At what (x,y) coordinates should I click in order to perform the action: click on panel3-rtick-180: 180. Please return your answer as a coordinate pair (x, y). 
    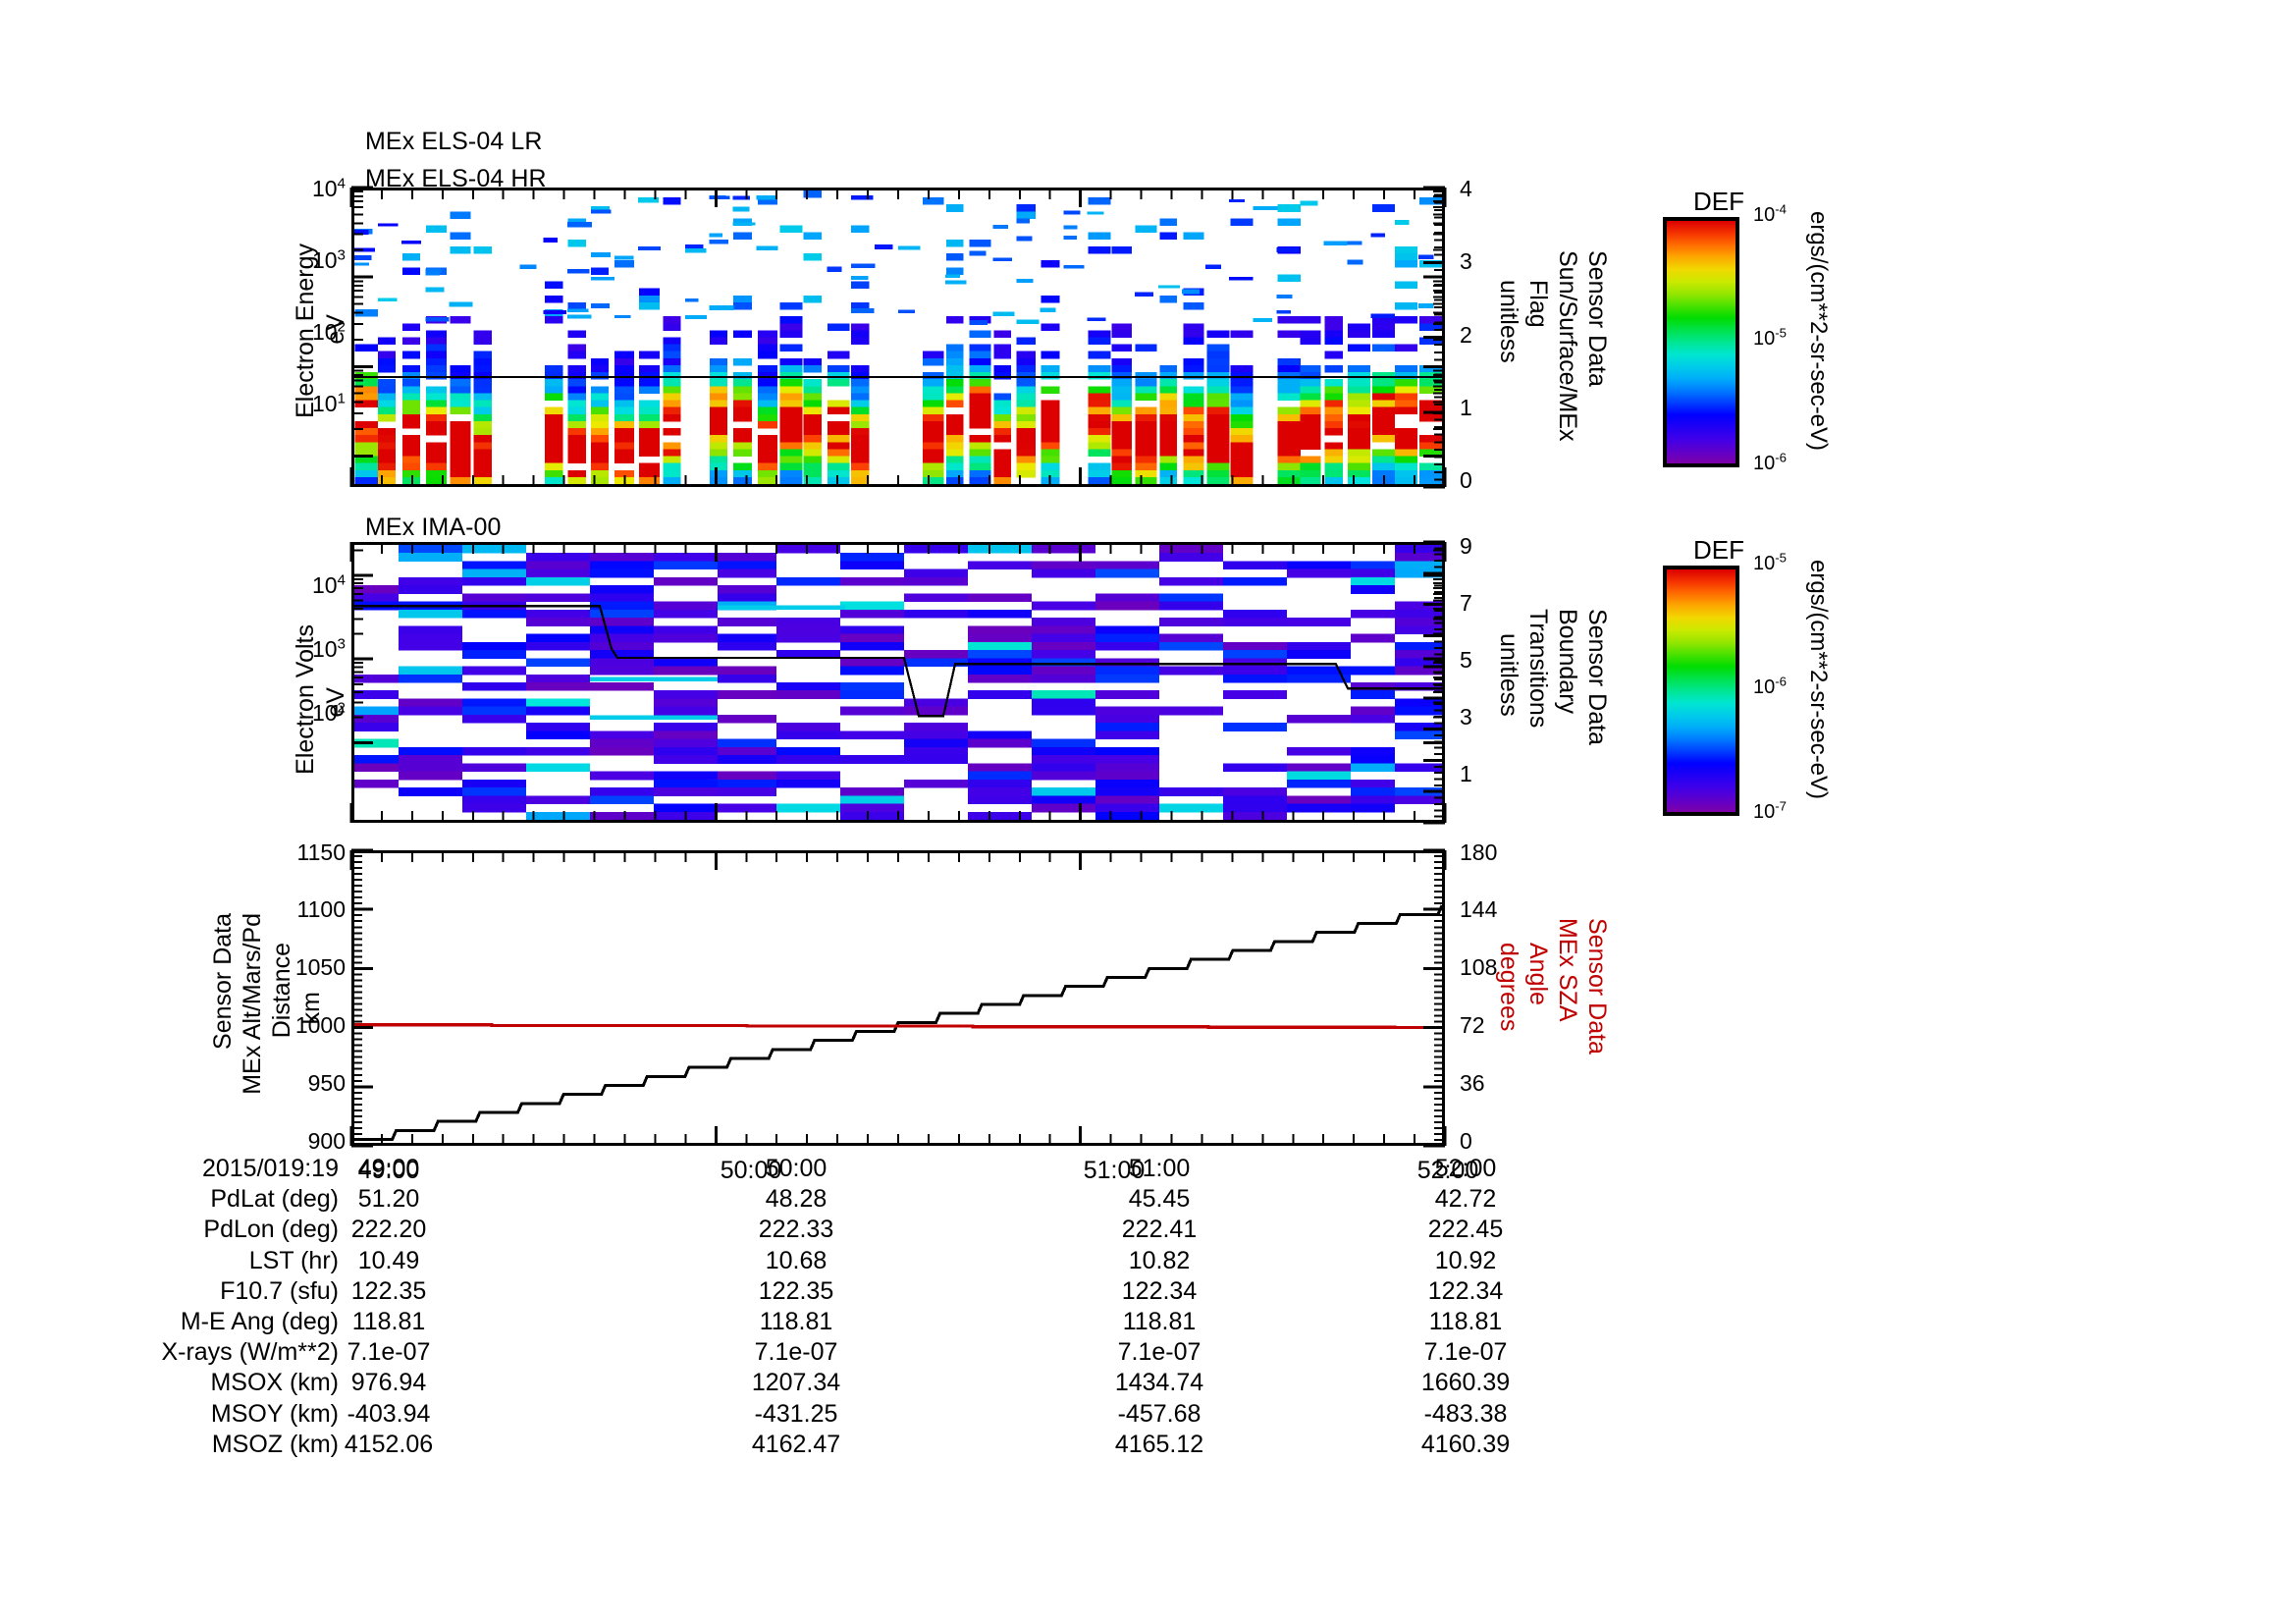
    Looking at the image, I should click on (1479, 852).